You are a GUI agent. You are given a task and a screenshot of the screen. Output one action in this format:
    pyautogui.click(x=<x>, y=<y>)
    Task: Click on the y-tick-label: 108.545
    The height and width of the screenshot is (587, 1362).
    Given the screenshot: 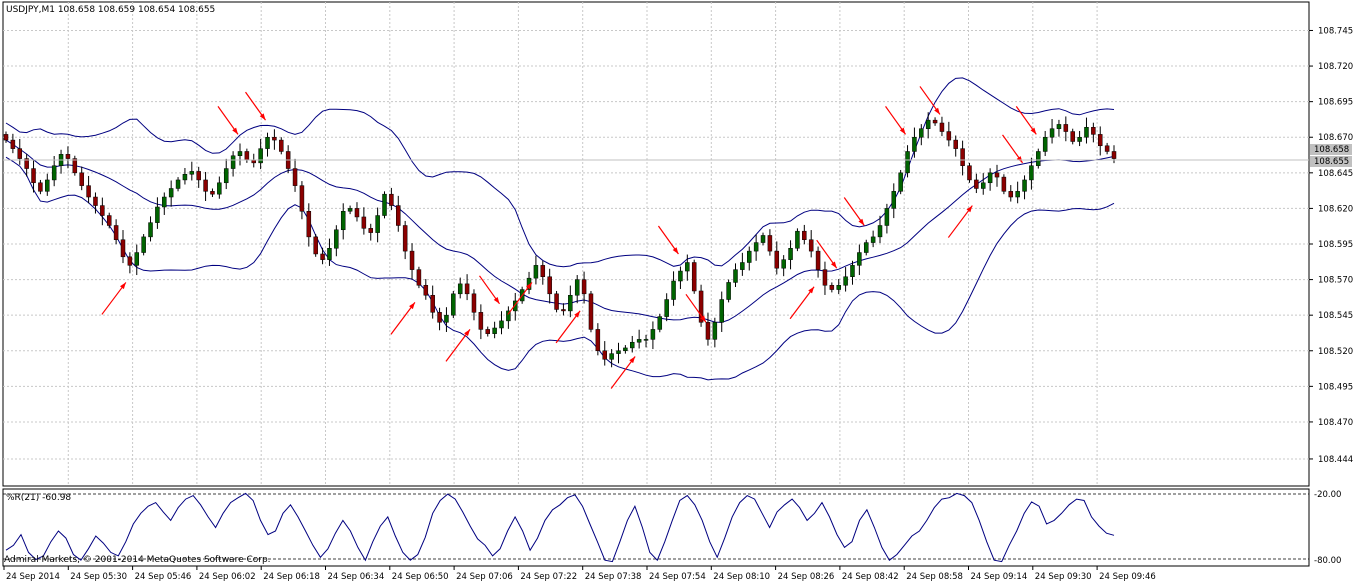 What is the action you would take?
    pyautogui.click(x=1335, y=316)
    